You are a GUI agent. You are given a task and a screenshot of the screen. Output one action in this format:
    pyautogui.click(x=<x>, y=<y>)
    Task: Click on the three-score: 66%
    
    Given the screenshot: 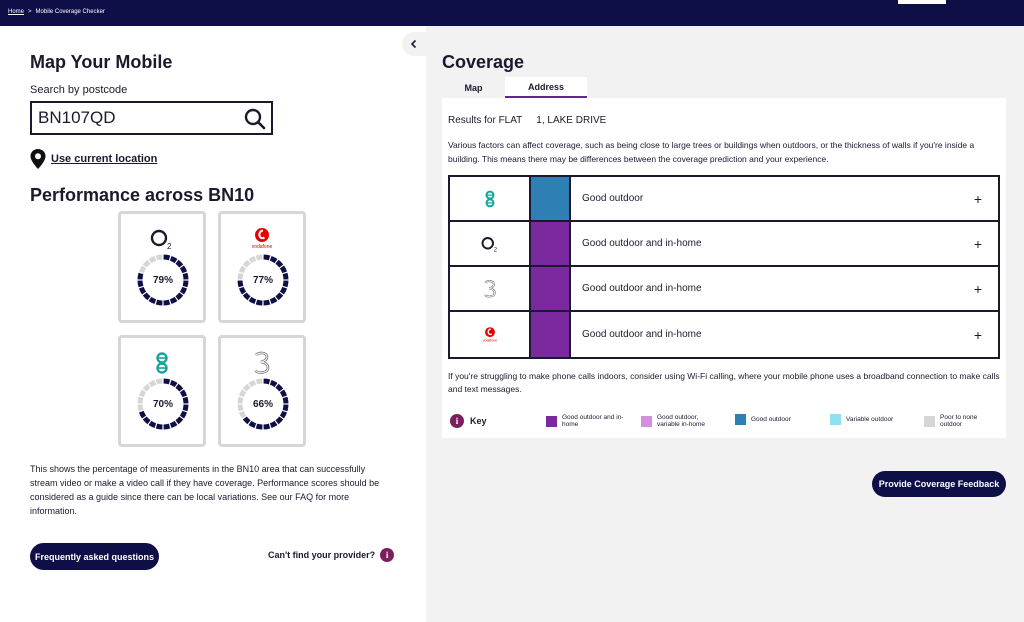 What is the action you would take?
    pyautogui.click(x=262, y=404)
    